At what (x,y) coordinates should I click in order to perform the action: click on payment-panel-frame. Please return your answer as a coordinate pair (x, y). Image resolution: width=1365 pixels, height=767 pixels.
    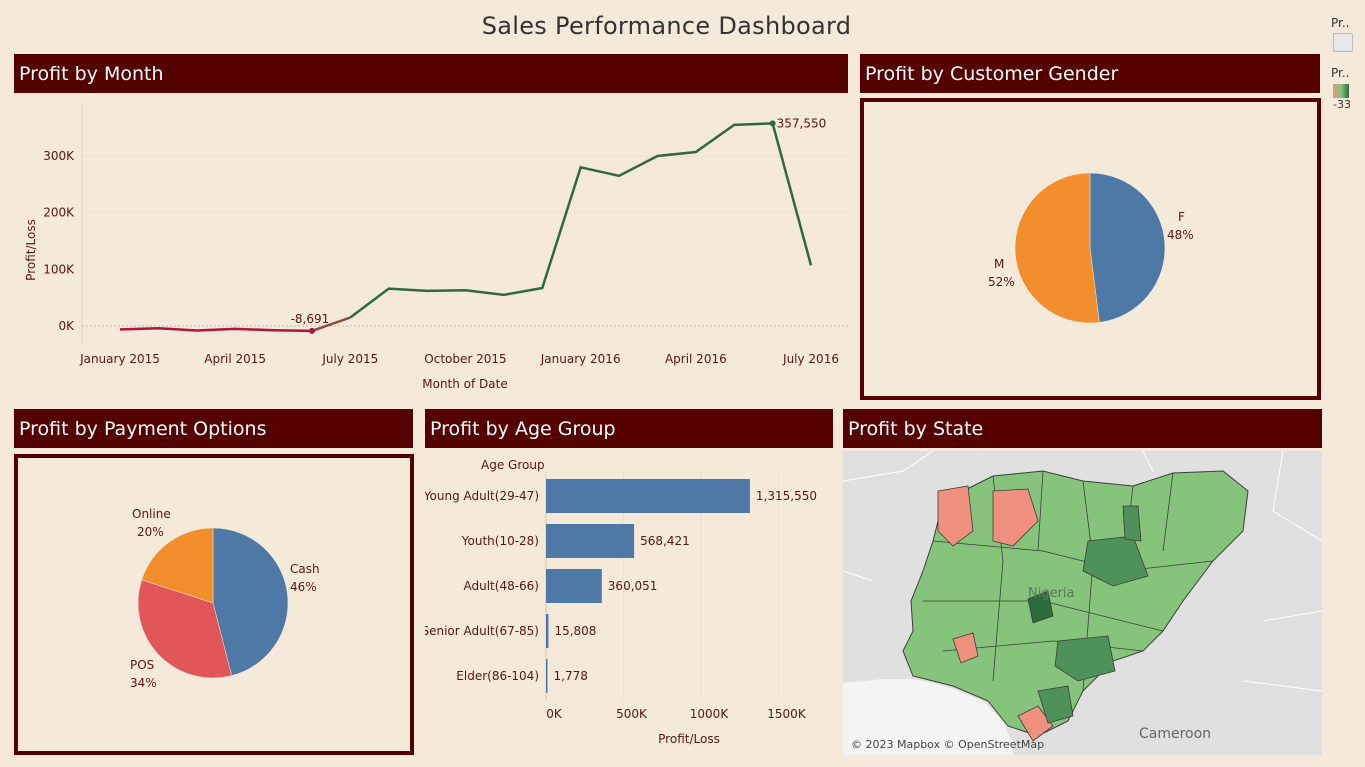
    Looking at the image, I should click on (214, 604).